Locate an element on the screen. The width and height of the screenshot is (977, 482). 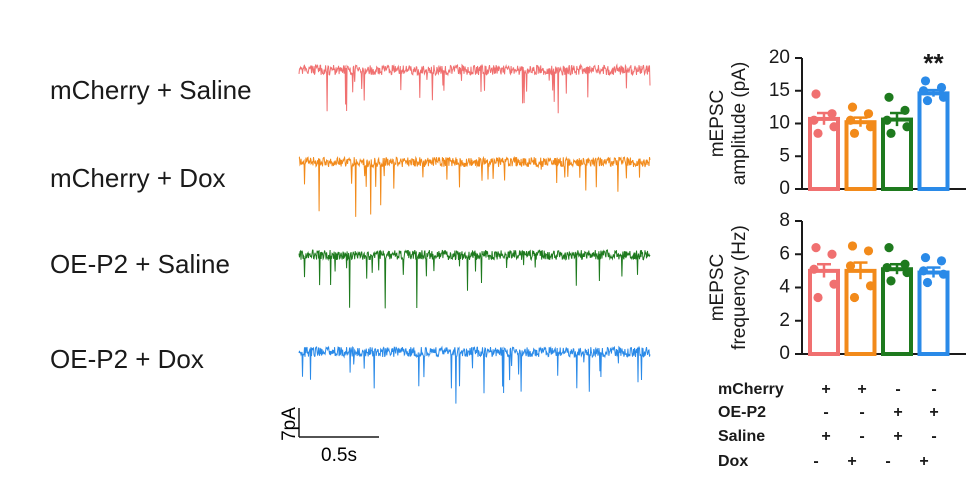
trace-label-mcherry-dox: mCherry + Dox is located at coordinates (138, 178).